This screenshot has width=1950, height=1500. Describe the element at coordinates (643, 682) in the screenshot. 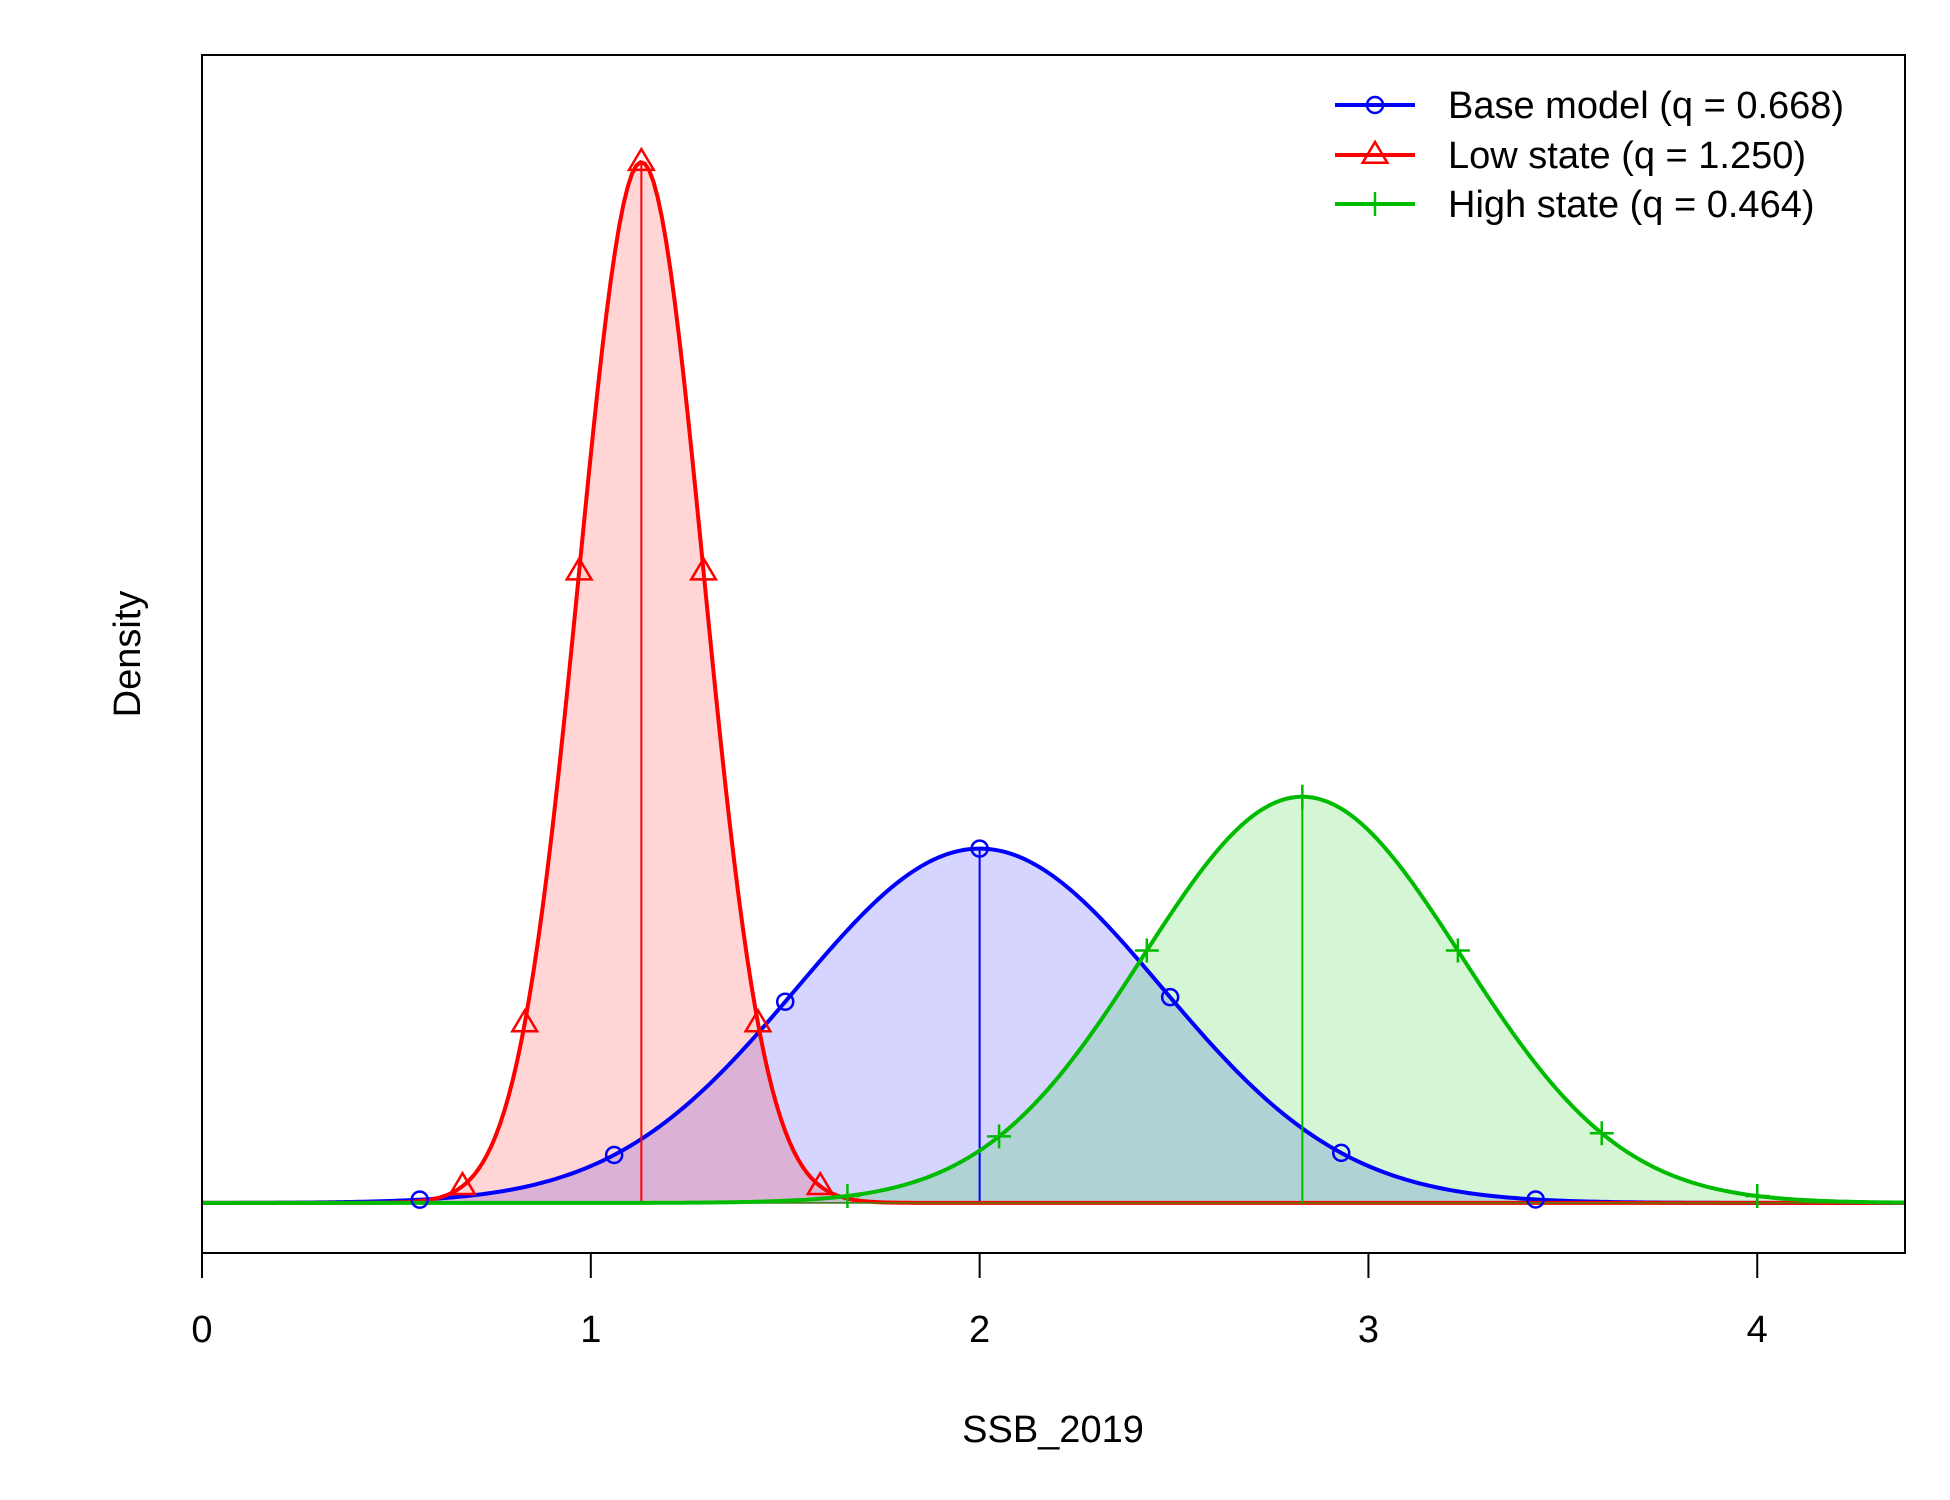

I see `low-state-q-1-250-interval-area` at that location.